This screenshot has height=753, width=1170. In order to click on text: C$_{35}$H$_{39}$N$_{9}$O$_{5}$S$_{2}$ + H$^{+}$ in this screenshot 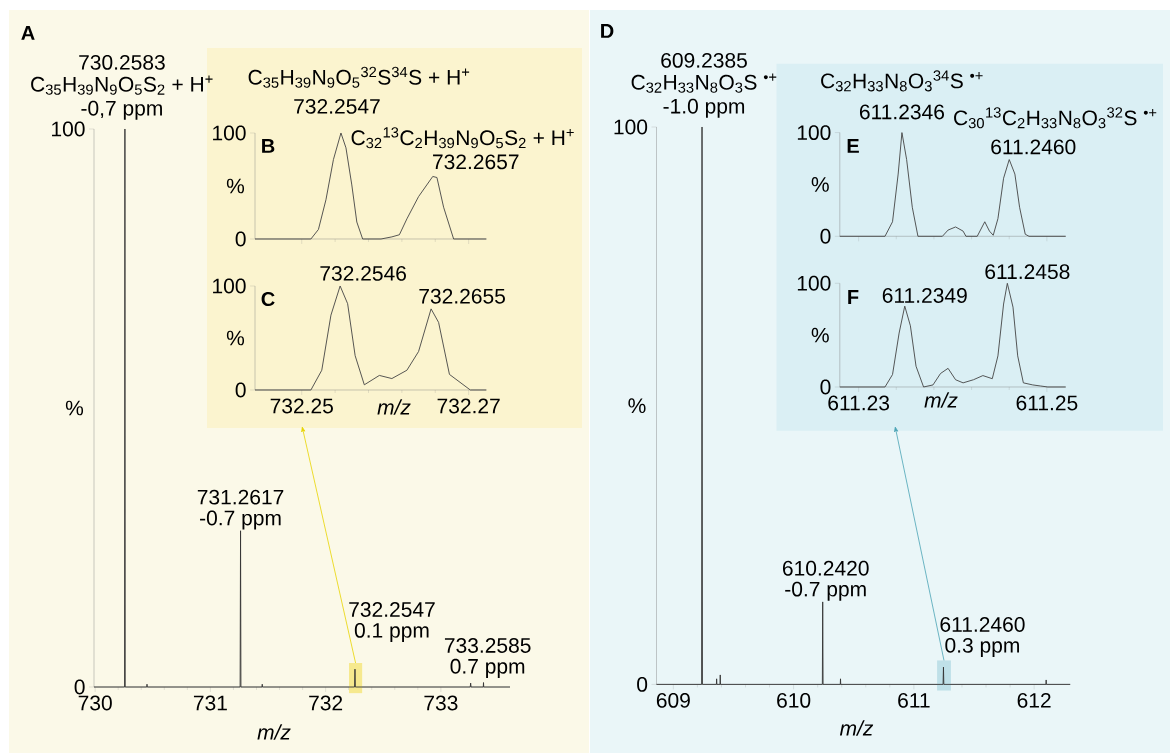, I will do `click(122, 85)`.